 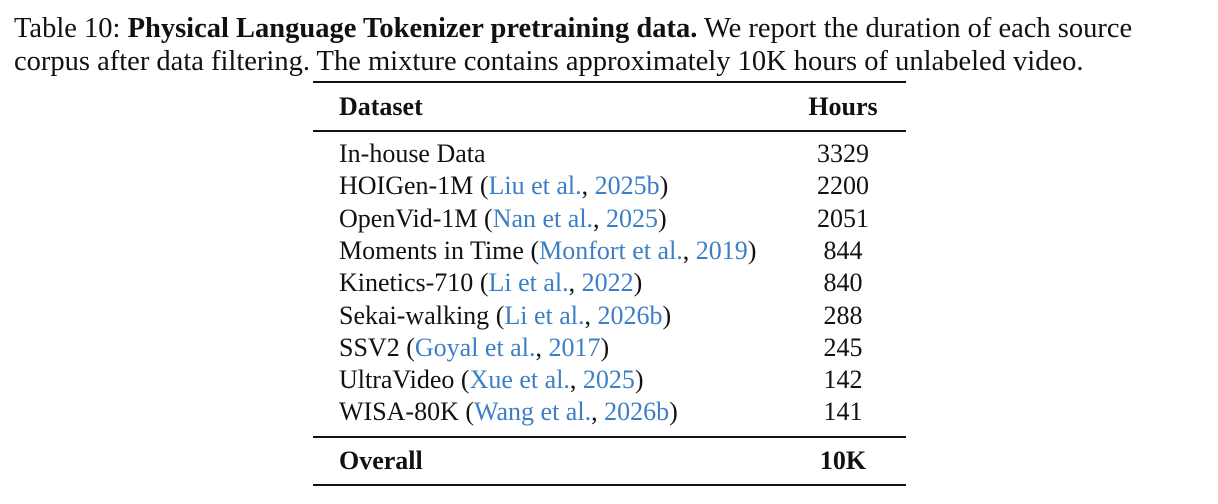 I want to click on dataset-label: HOIGen-1M, so click(x=406, y=186).